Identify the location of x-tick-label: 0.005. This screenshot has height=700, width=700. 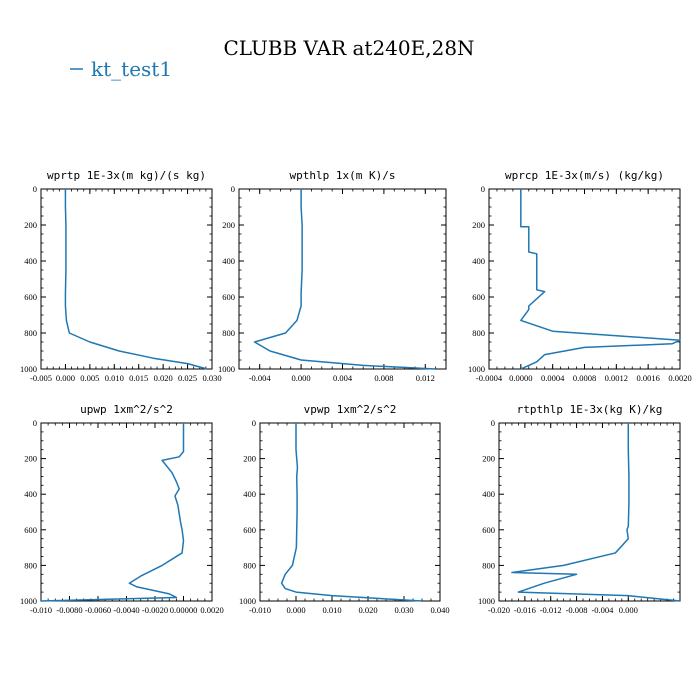
(89, 378).